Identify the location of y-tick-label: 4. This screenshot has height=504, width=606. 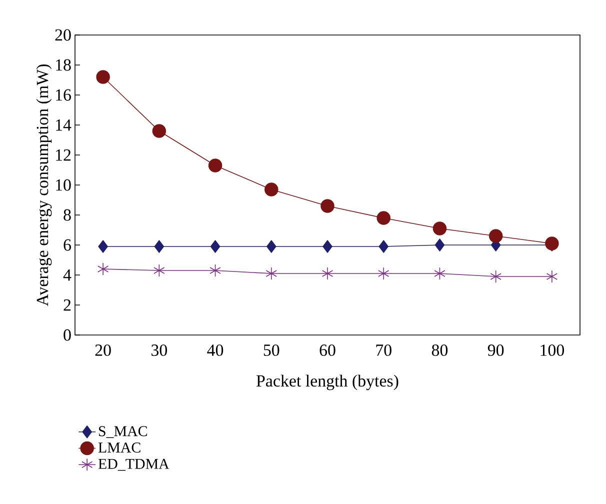
(67, 275).